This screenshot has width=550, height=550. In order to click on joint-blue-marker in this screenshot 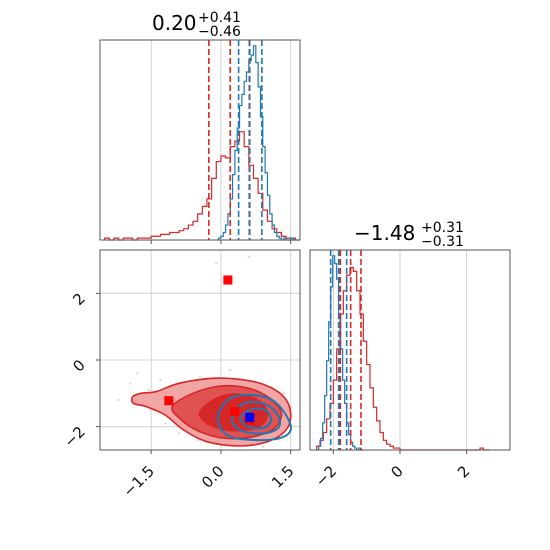, I will do `click(250, 417)`.